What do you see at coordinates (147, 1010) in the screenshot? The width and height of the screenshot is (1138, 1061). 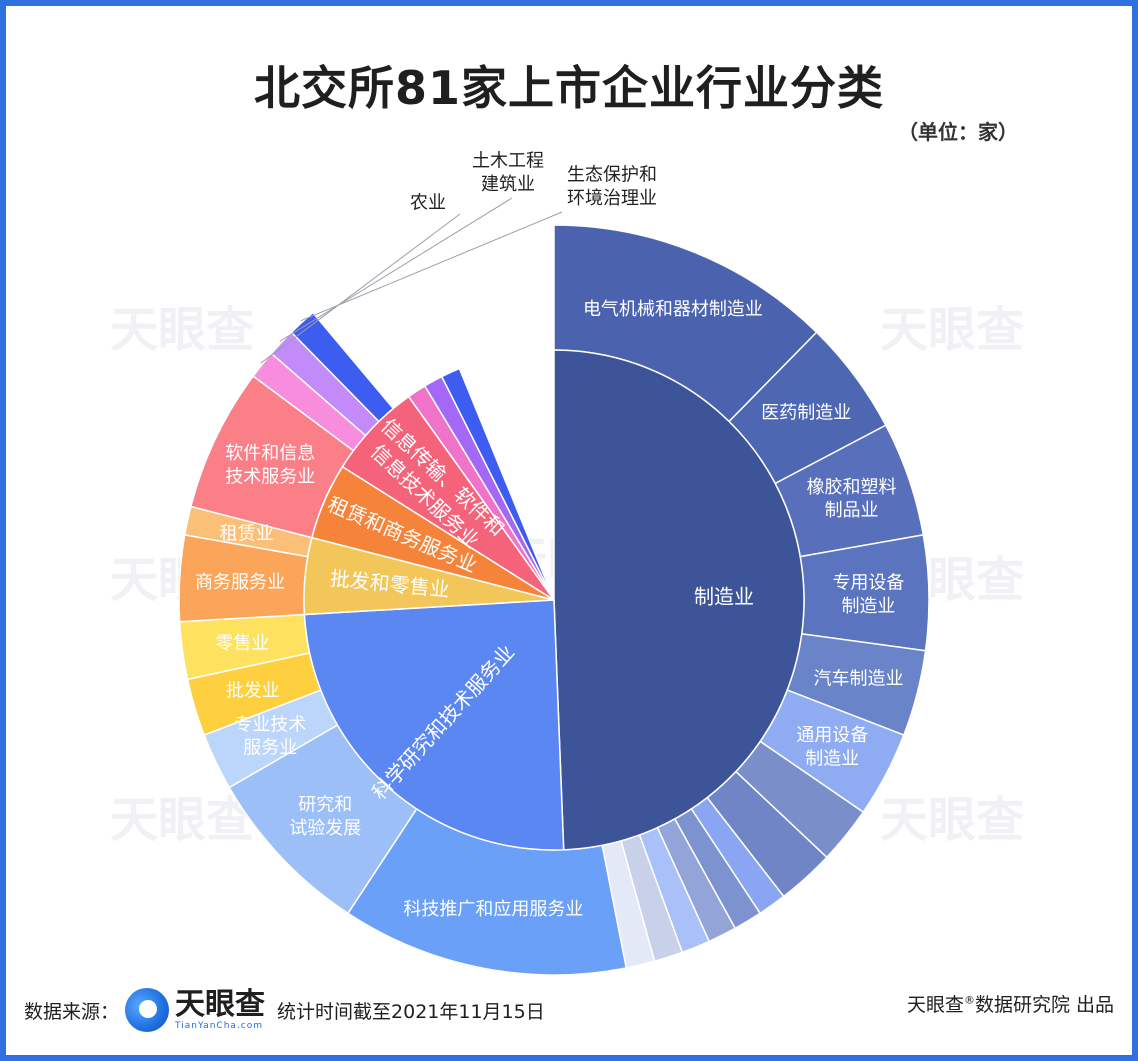 I see `logo-icon` at bounding box center [147, 1010].